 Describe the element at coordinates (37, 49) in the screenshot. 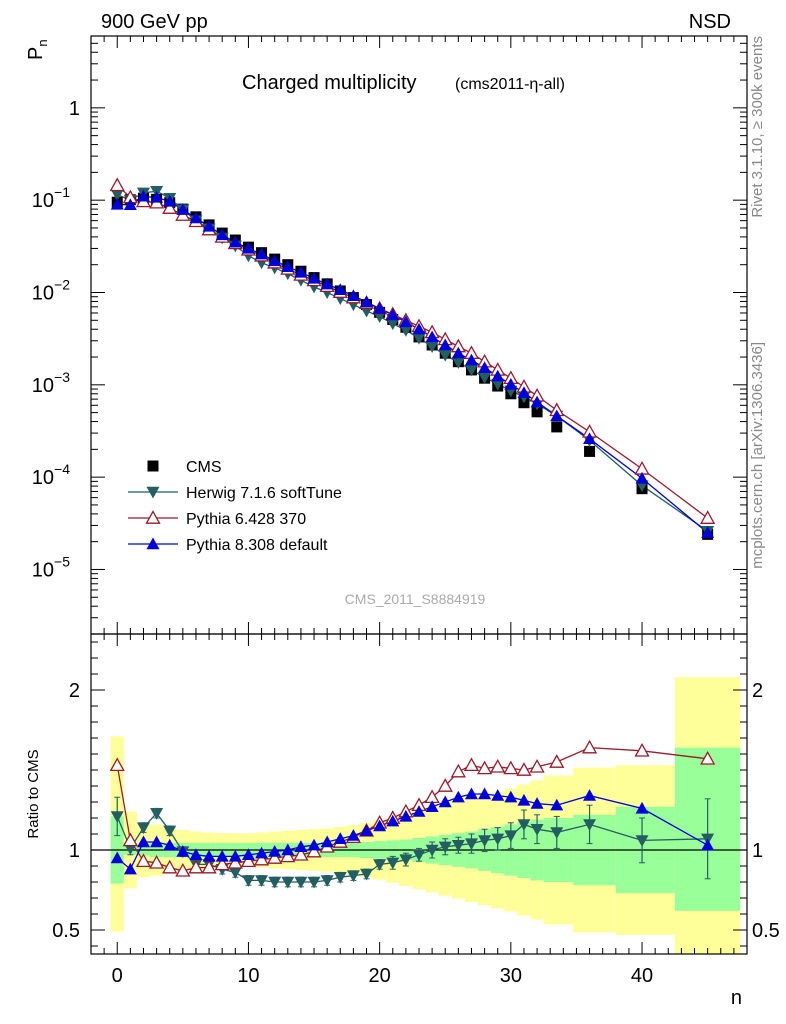

I see `main-y-axis-label: Pn` at that location.